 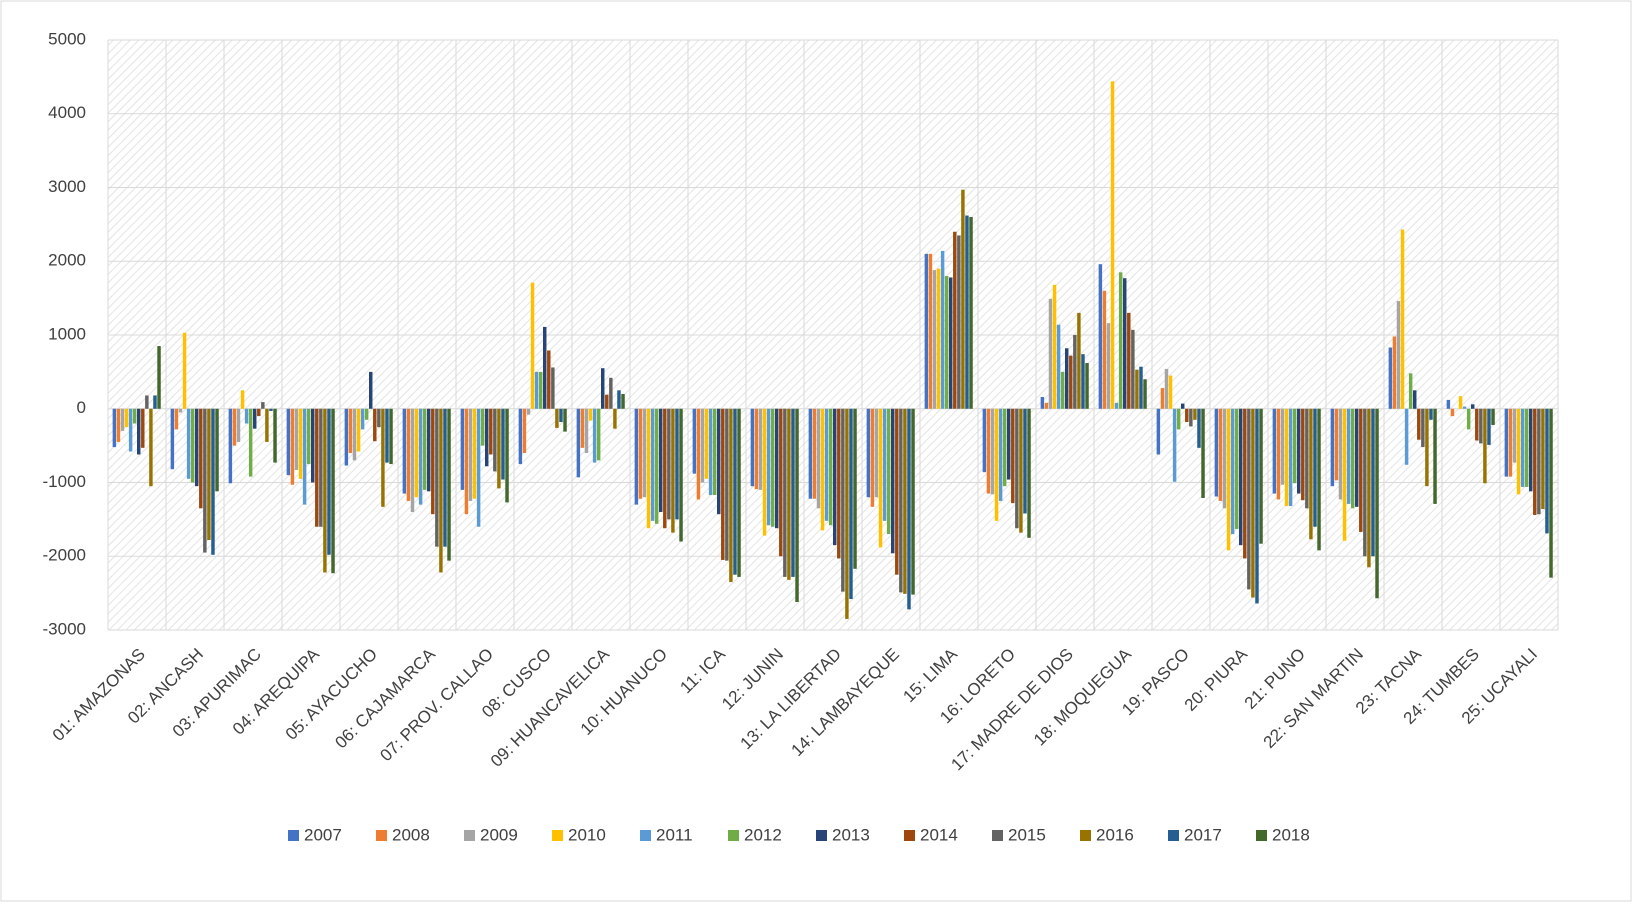 What do you see at coordinates (1203, 834) in the screenshot?
I see `legend-label: 2017` at bounding box center [1203, 834].